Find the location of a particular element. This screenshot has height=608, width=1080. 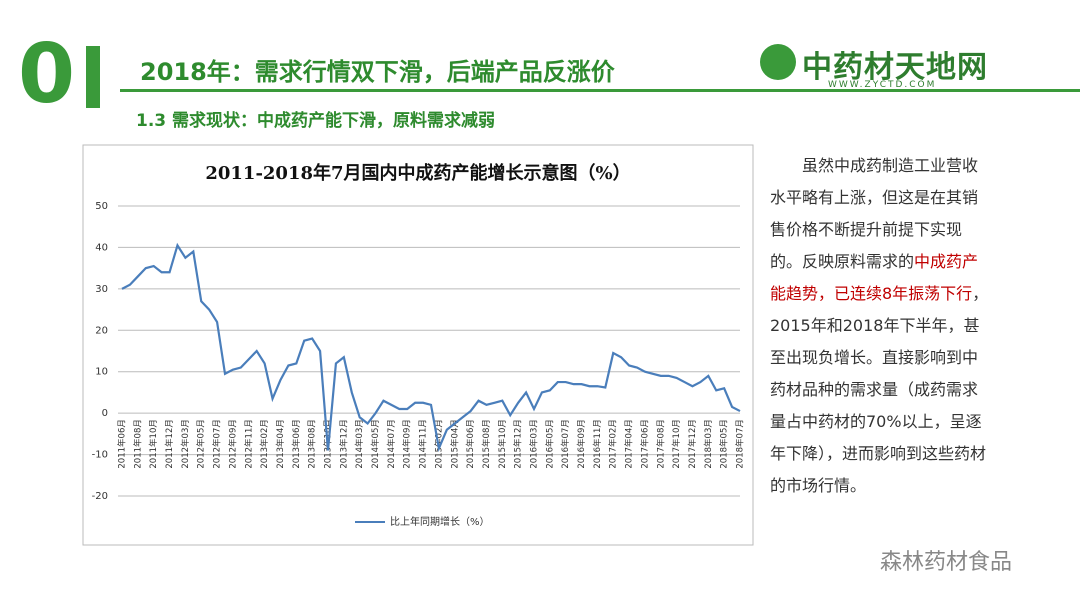

x-tick-label: 2014年09月 is located at coordinates (407, 443).